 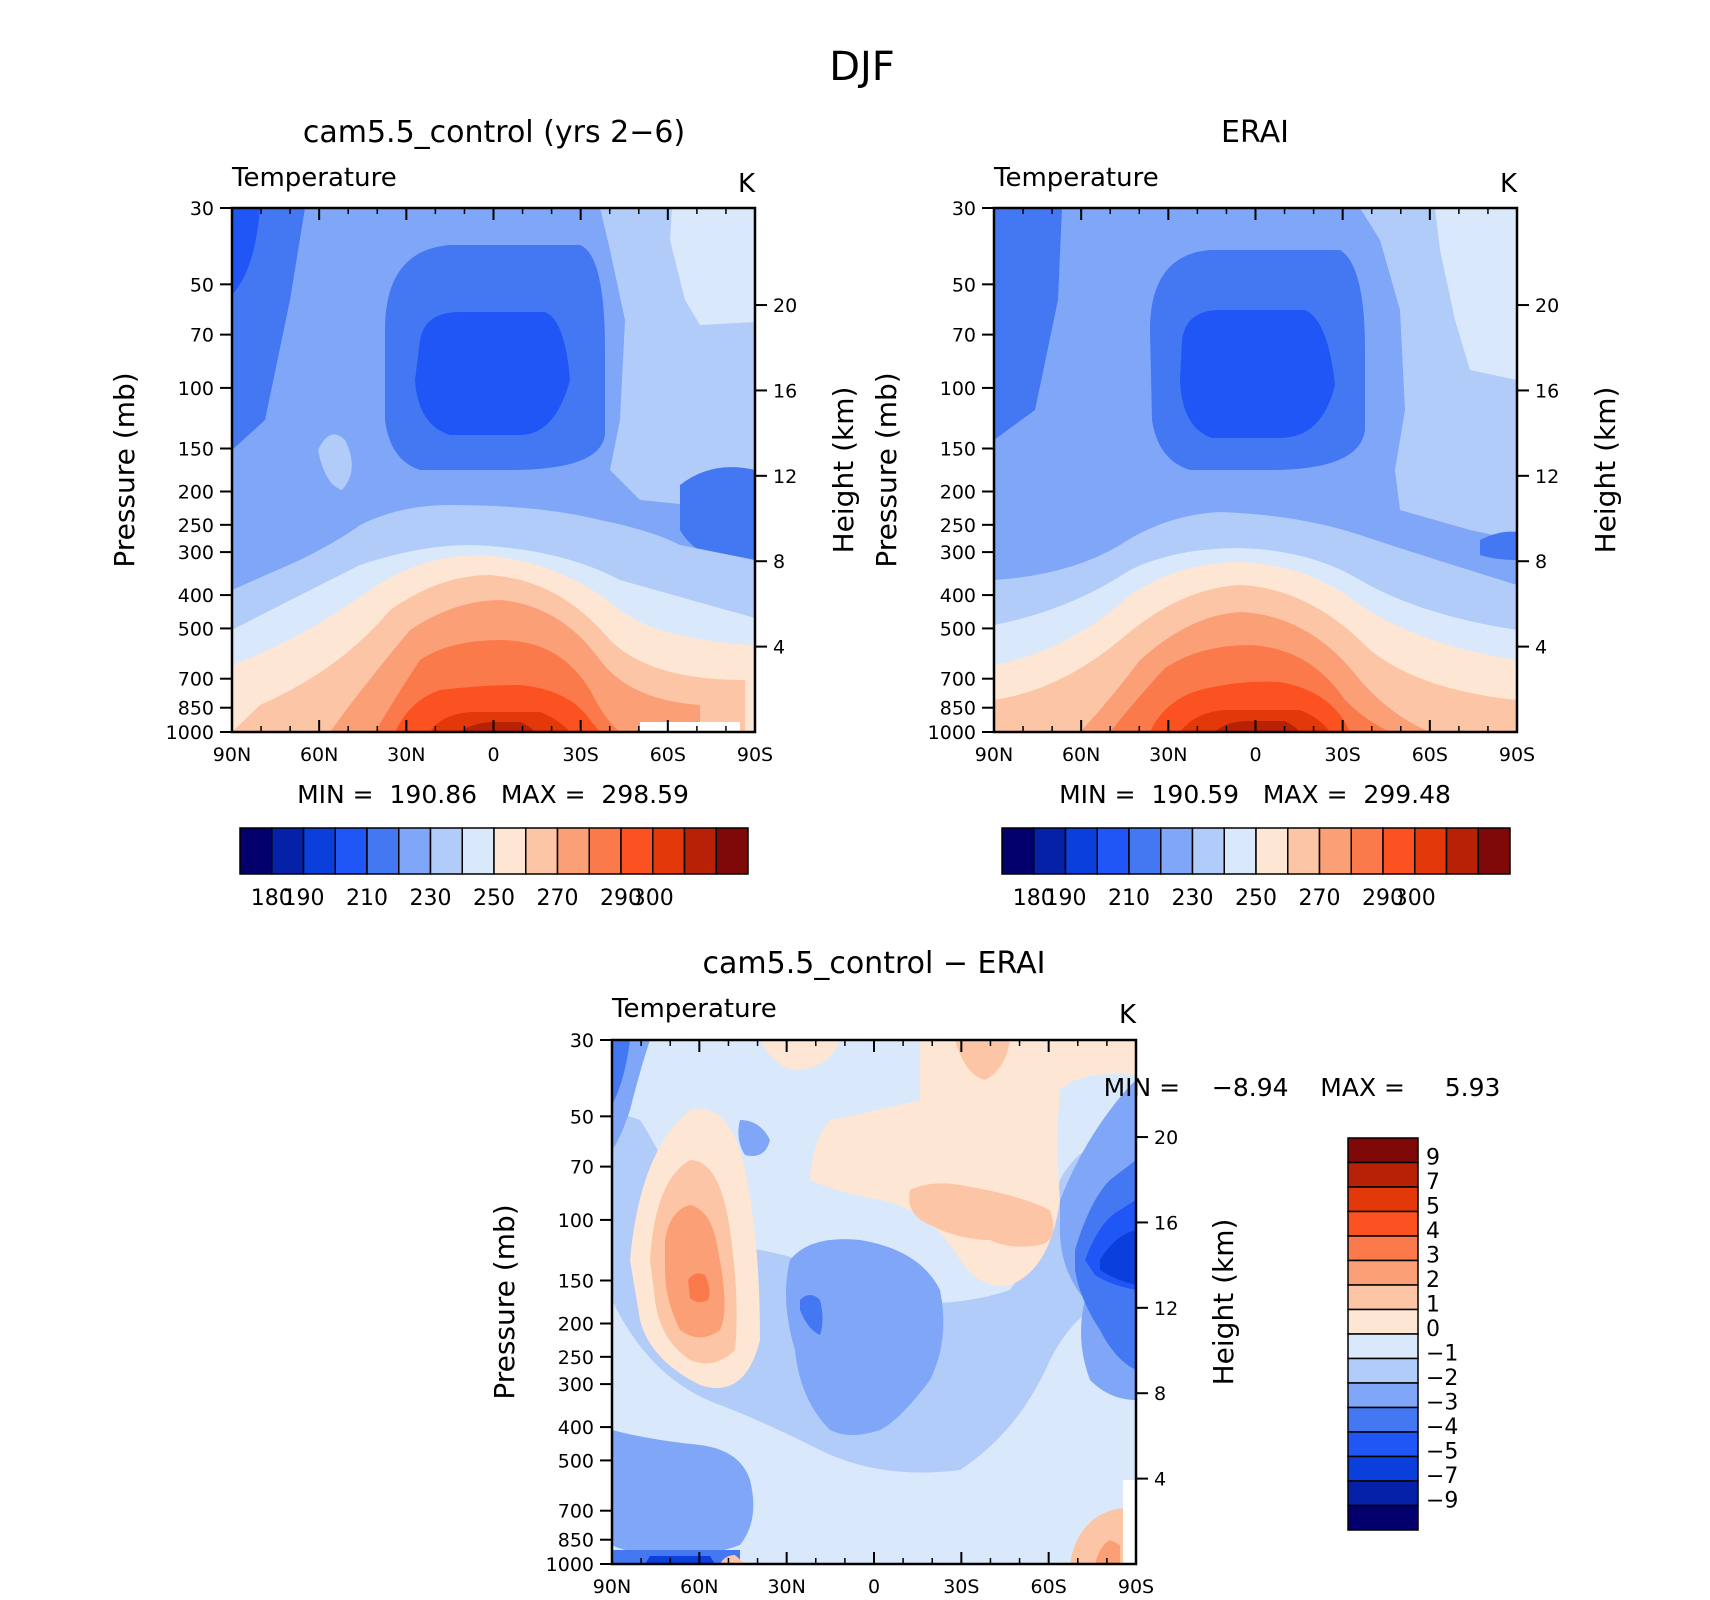 What do you see at coordinates (576, 1358) in the screenshot?
I see `y-tick-label: 250` at bounding box center [576, 1358].